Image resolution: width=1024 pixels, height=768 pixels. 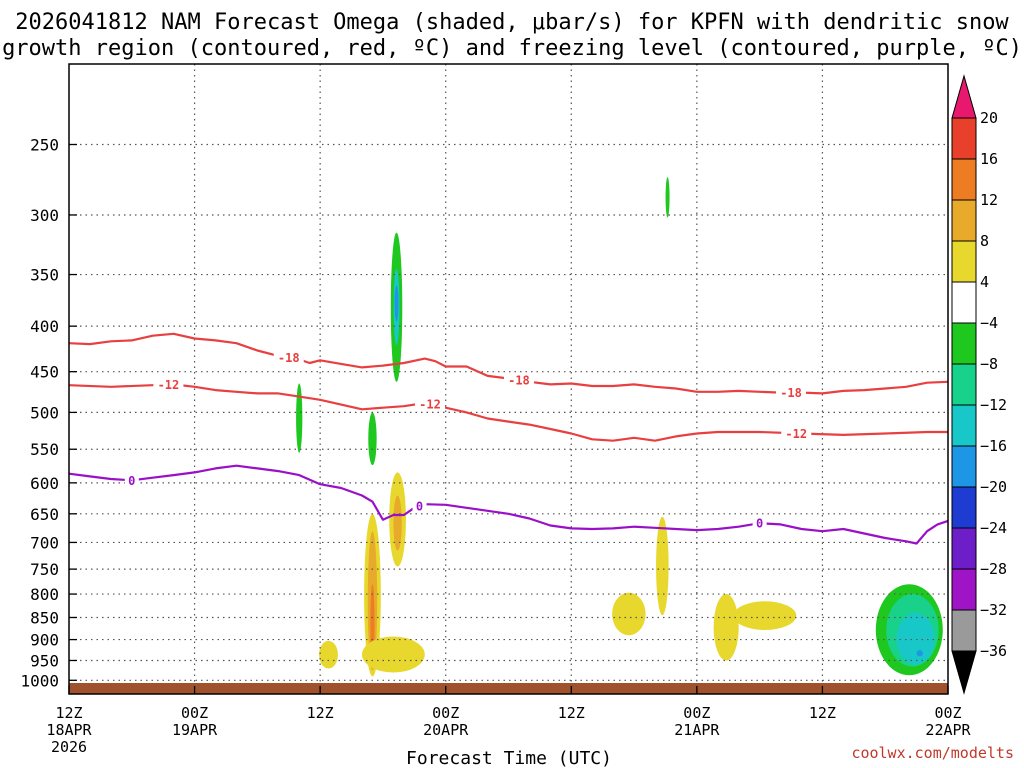 I want to click on contour-label-dgz-minus18-1: -18, so click(x=519, y=381).